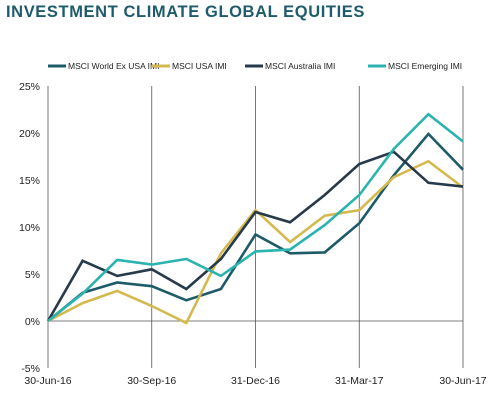  I want to click on x-tick-label: 30-Jun-17, so click(462, 381).